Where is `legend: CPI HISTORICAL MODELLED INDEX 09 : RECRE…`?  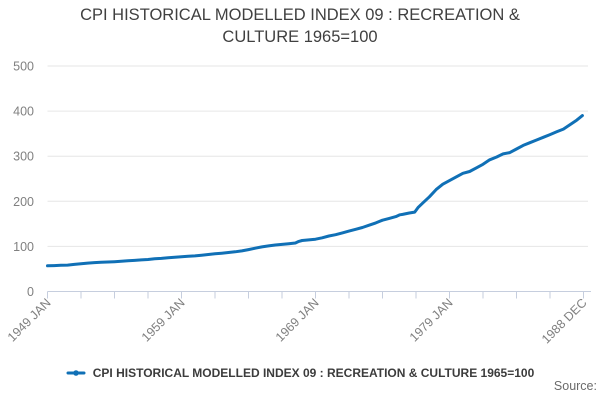
legend: CPI HISTORICAL MODELLED INDEX 09 : RECRE… is located at coordinates (300, 373).